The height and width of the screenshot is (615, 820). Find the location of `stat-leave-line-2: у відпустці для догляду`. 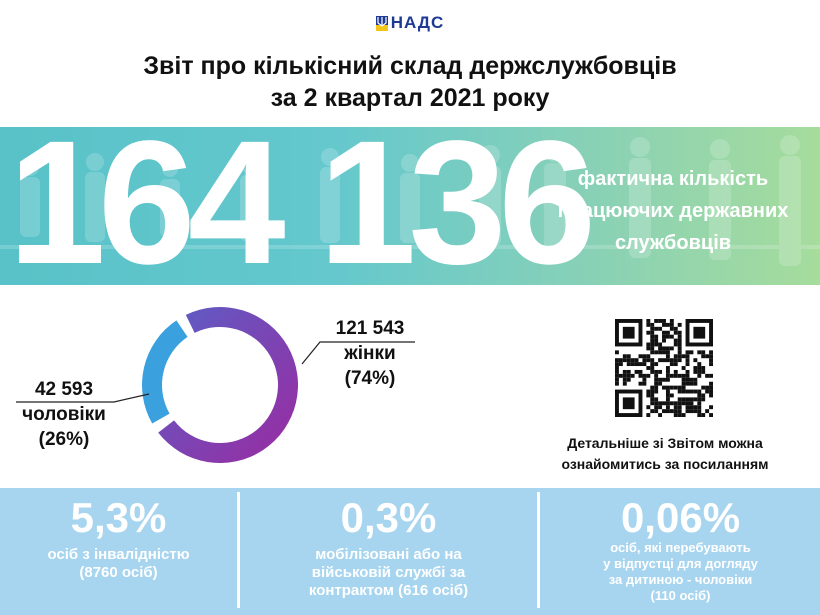

stat-leave-line-2: у відпустці для догляду is located at coordinates (680, 563).